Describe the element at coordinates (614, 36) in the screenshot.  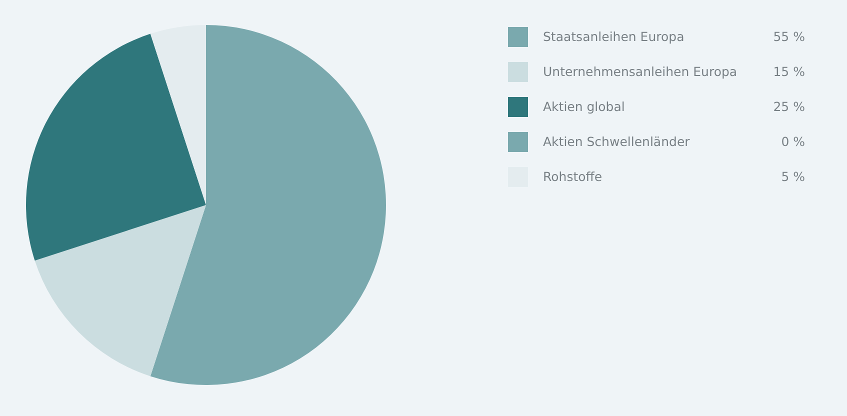
I see `legend-label: Staatsanleihen Europa` at that location.